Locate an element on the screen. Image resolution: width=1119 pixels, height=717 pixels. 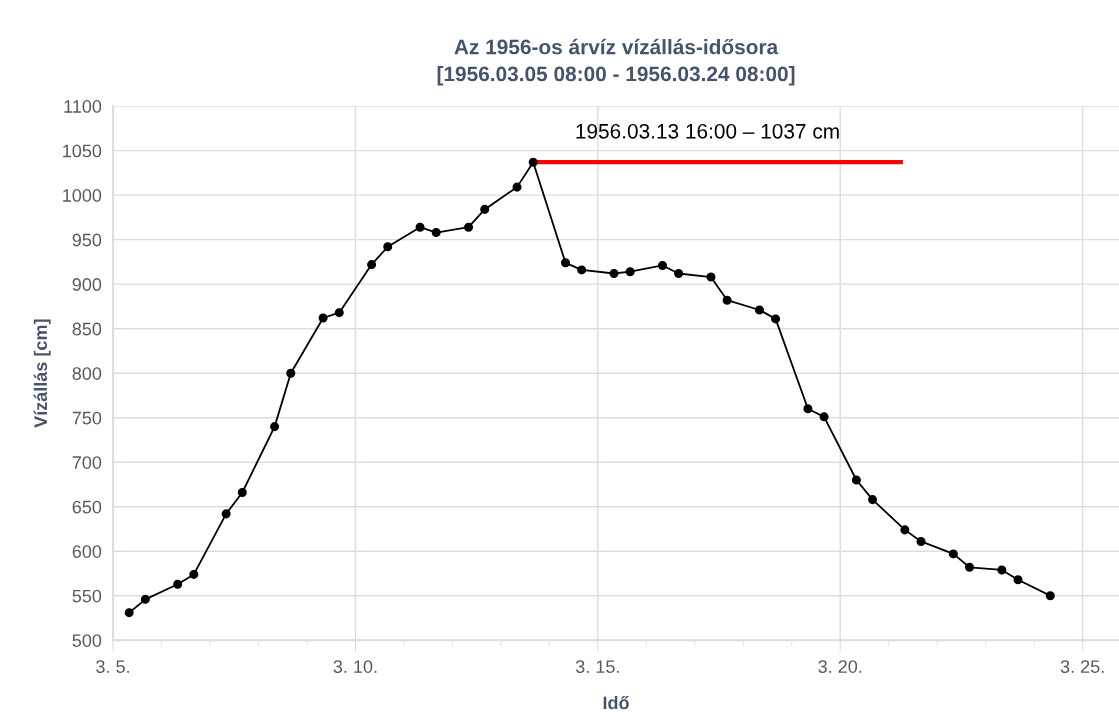
y-axis-title: Vízállás [cm] is located at coordinates (42, 373).